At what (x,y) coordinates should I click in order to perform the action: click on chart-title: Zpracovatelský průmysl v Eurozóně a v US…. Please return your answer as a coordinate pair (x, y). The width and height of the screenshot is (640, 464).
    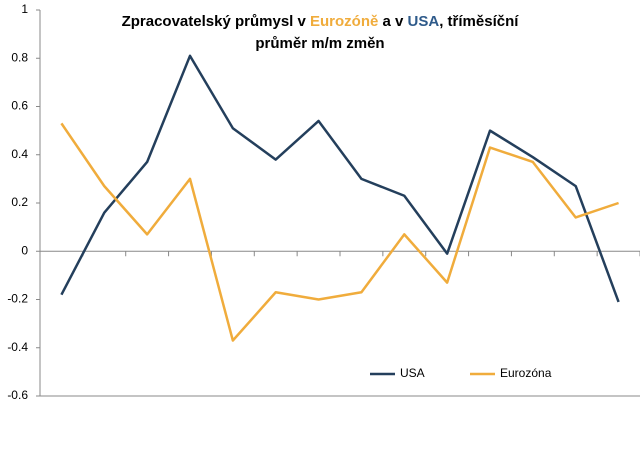
    Looking at the image, I should click on (321, 21).